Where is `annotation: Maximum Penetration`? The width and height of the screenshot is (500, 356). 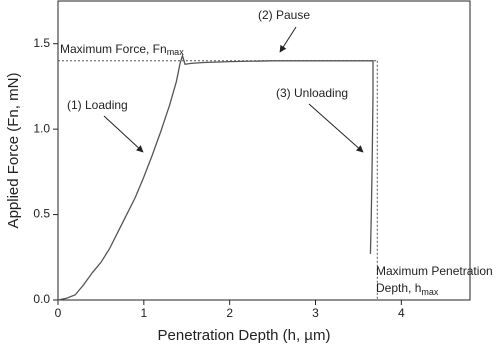
annotation: Maximum Penetration is located at coordinates (434, 271).